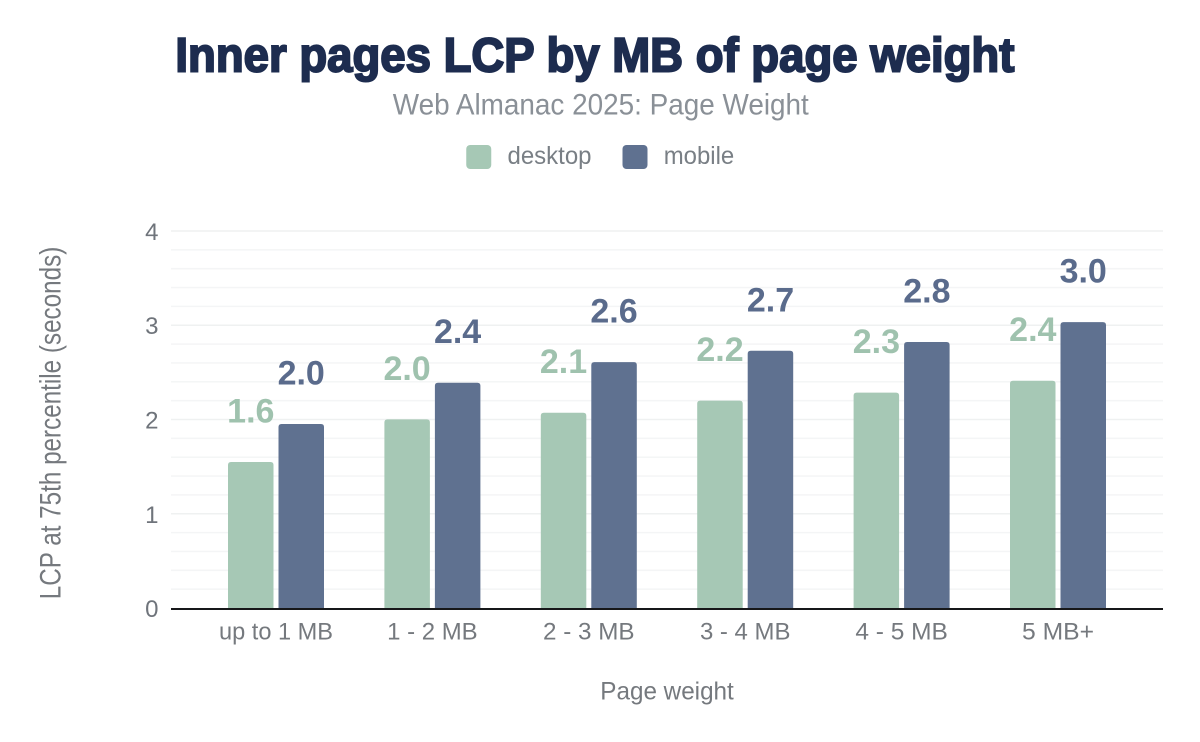 This screenshot has height=742, width=1200. I want to click on svg-text: Page weight, so click(667, 692).